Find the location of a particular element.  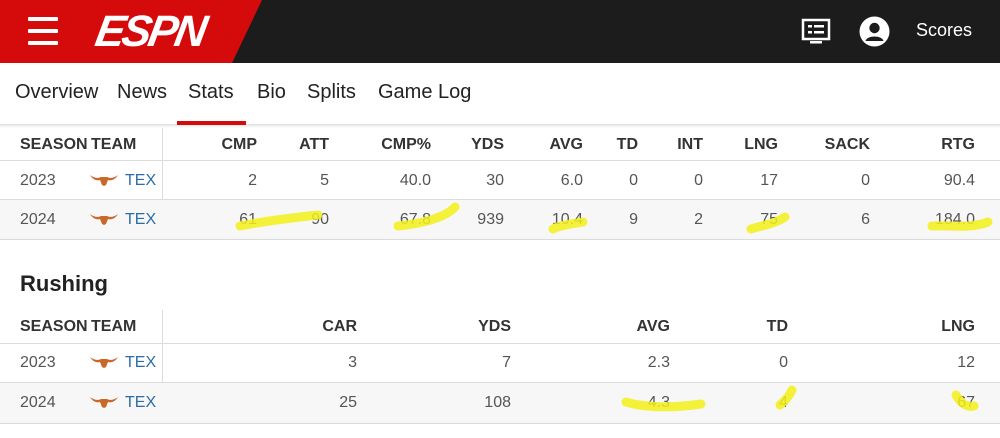

scores-link: Scores is located at coordinates (944, 30).